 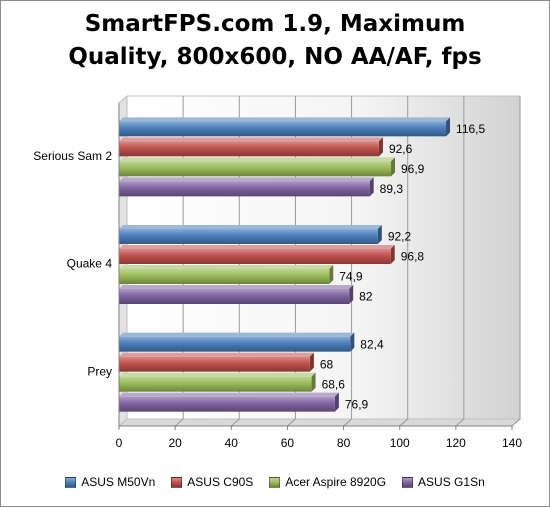 What do you see at coordinates (99, 371) in the screenshot?
I see `y-tick-label: Prey` at bounding box center [99, 371].